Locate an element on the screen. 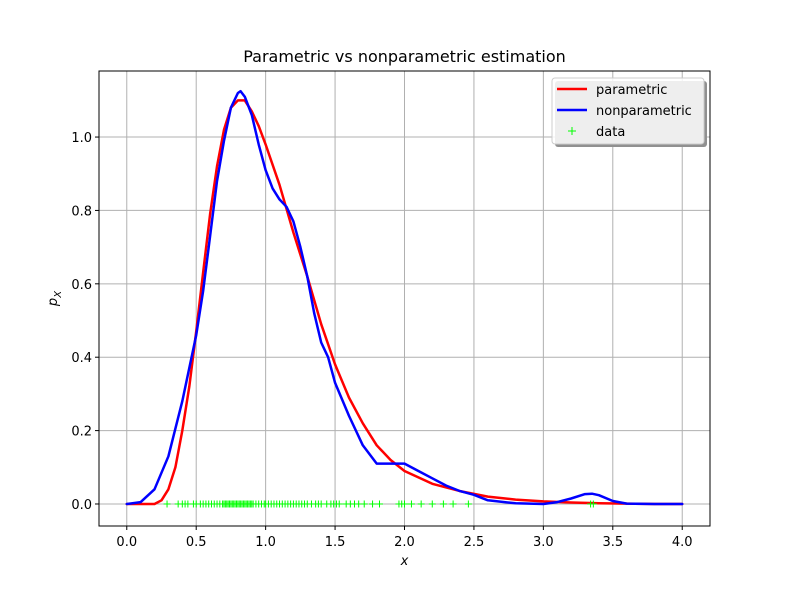 The image size is (790, 590). x-tick-label: 1.5 is located at coordinates (335, 542).